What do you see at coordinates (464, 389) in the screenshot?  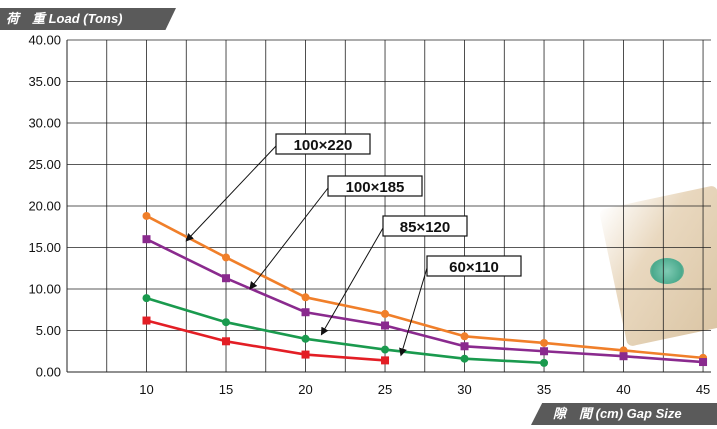 I see `x-tick-label: 30` at bounding box center [464, 389].